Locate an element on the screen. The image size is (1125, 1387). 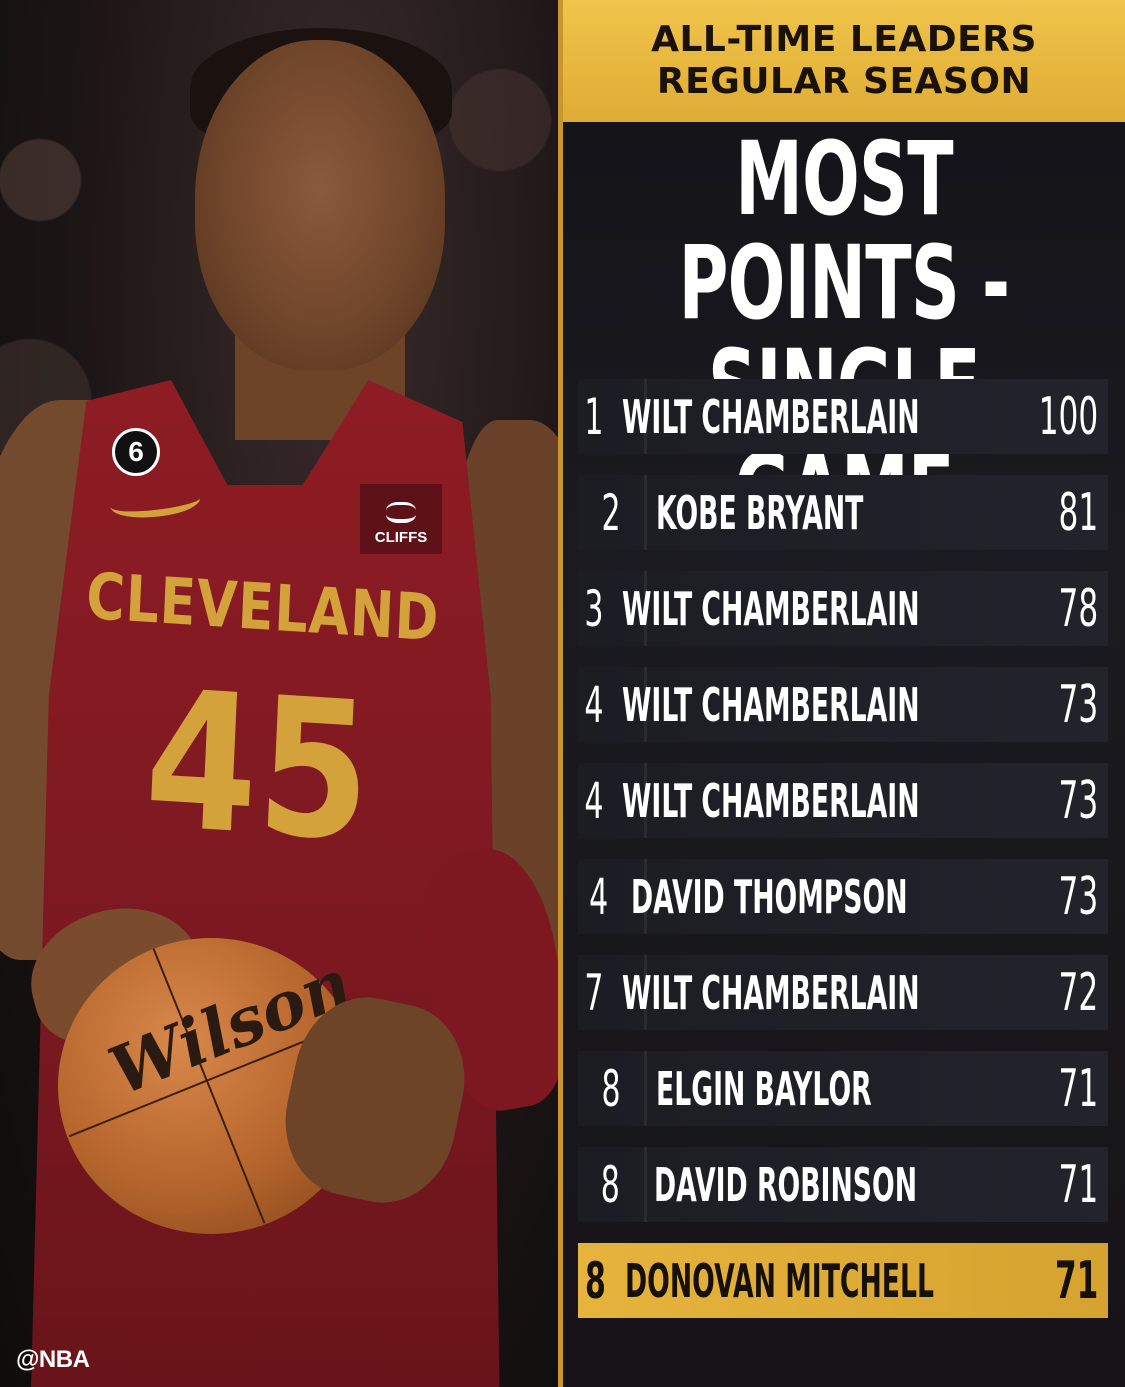
header-line-1: ALL-TIME LEADERS is located at coordinates (844, 39).